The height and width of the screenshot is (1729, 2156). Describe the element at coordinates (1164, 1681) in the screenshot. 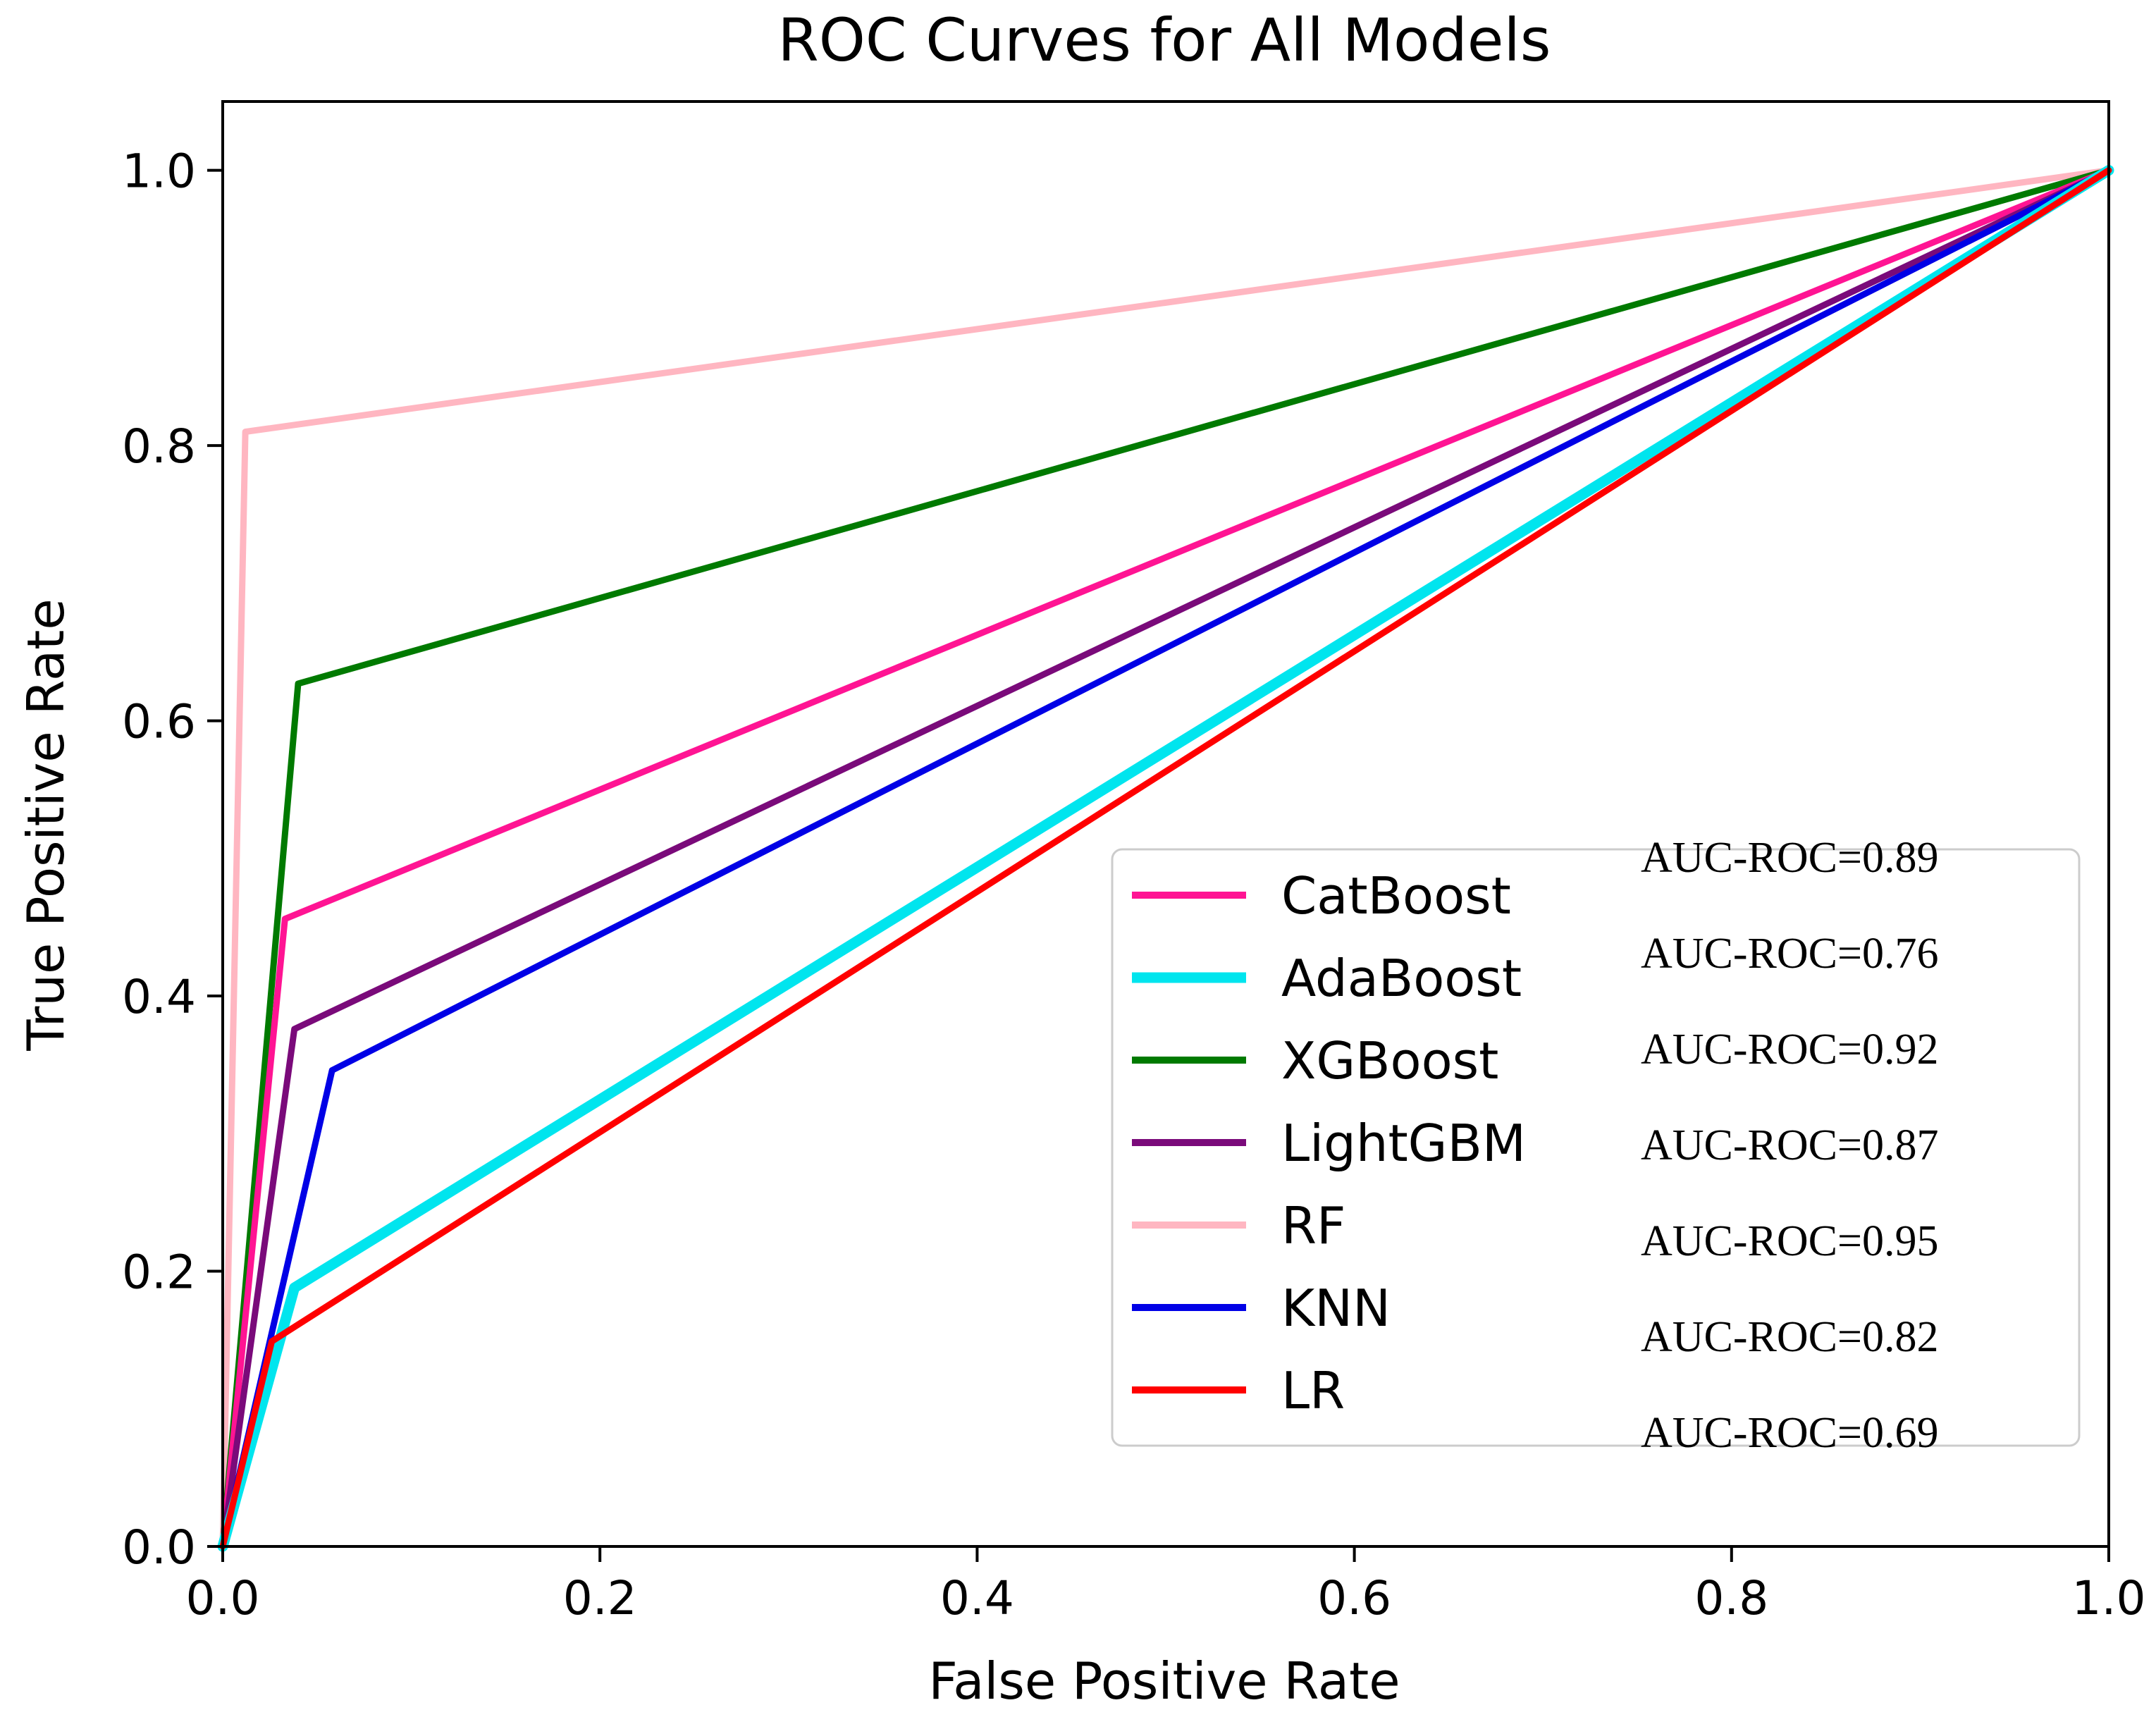

I see `x-axis-label: False Positive Rate` at that location.